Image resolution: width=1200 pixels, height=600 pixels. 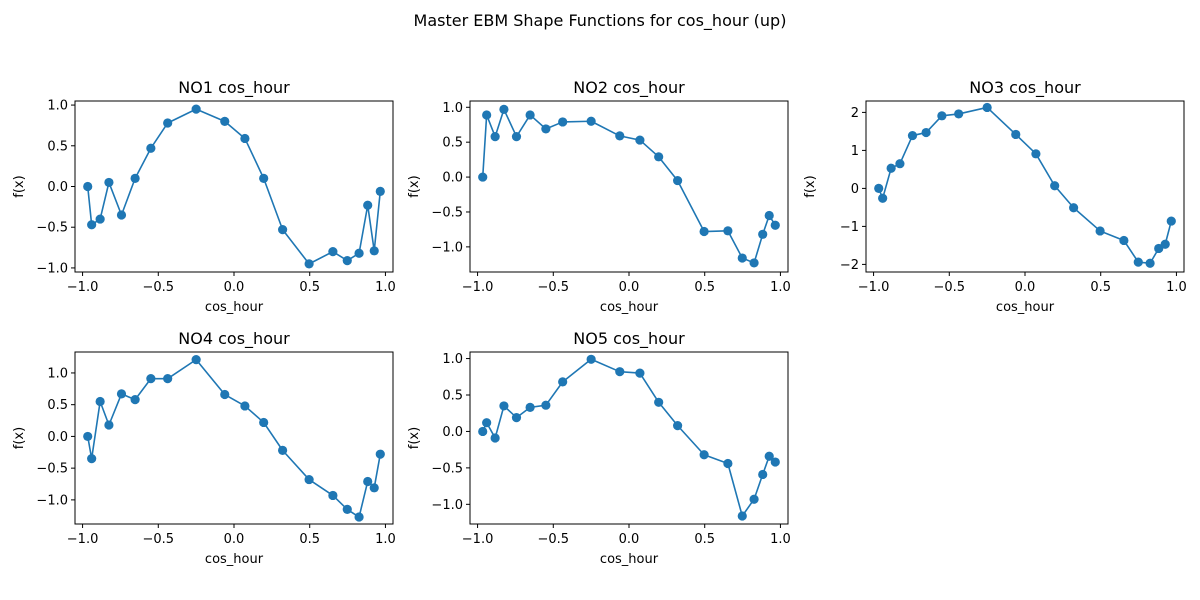 I want to click on y-tick-label: 2, so click(x=855, y=113).